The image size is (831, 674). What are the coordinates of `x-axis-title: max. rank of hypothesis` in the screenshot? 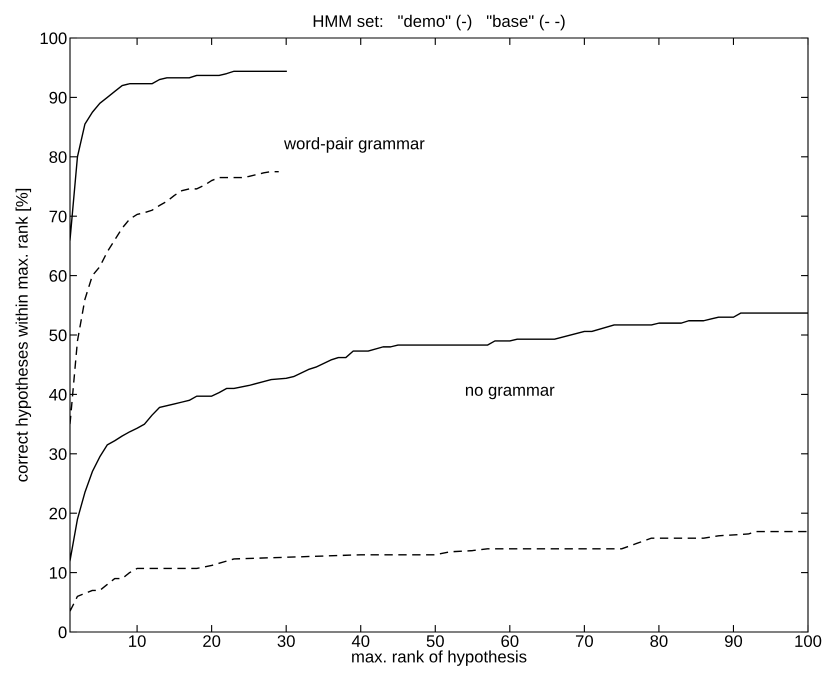 It's located at (439, 658).